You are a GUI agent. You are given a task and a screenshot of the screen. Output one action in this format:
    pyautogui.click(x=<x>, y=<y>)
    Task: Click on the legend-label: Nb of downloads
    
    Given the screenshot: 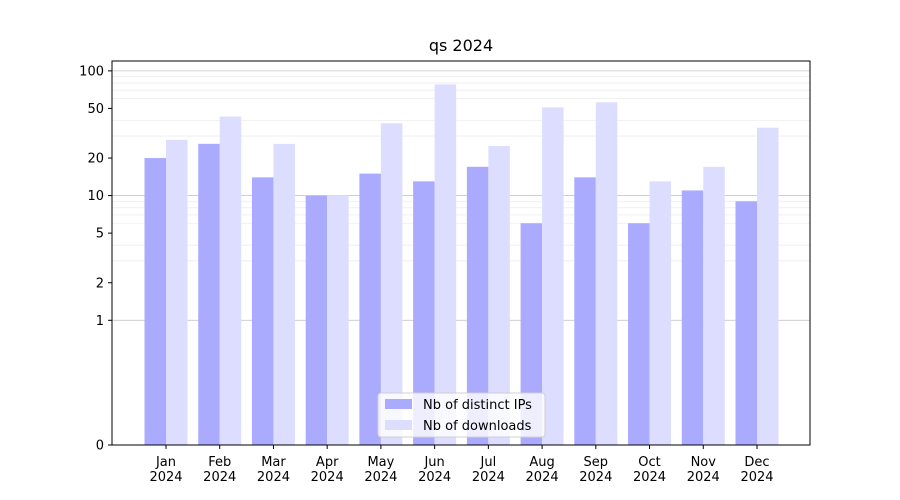 What is the action you would take?
    pyautogui.click(x=477, y=426)
    